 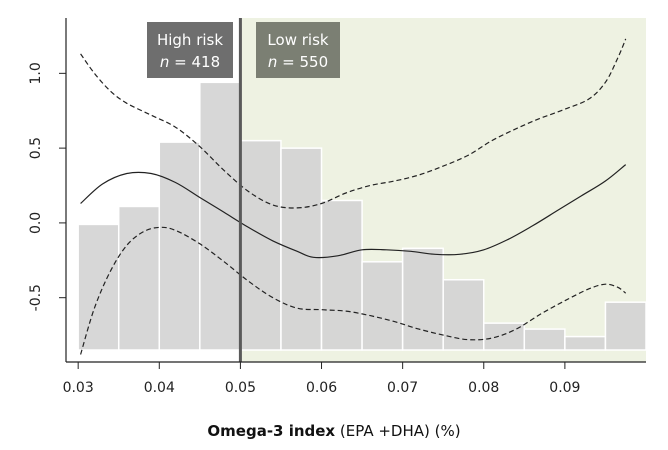 I want to click on low-risk-box-bg, so click(x=298, y=50).